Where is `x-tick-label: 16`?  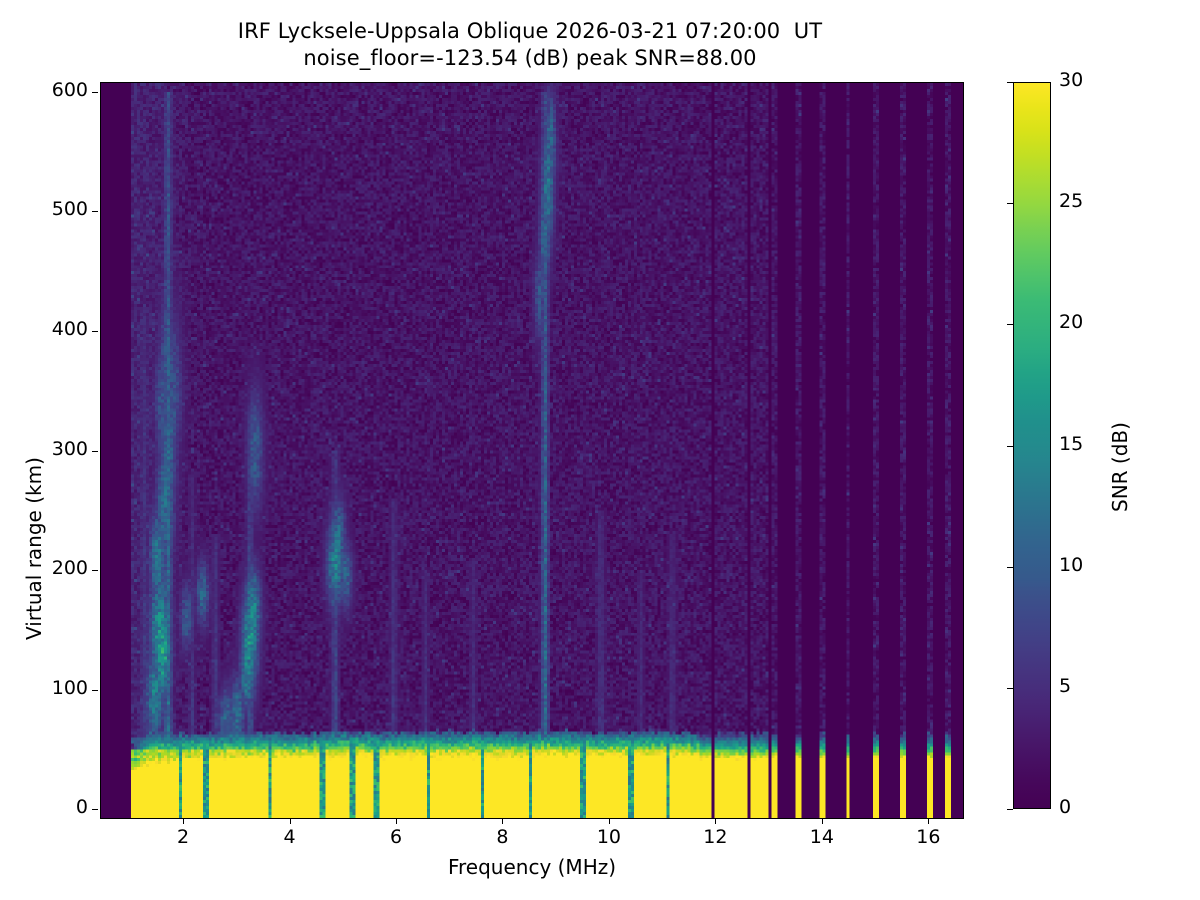
x-tick-label: 16 is located at coordinates (928, 837).